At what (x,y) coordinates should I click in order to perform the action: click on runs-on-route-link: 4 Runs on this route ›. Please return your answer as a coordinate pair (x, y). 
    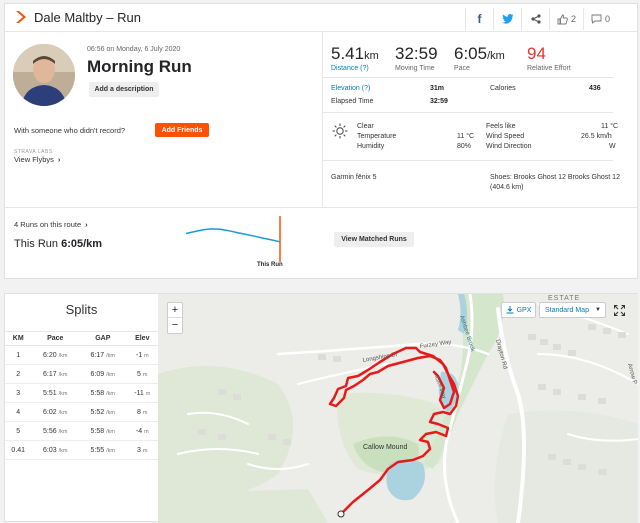
    Looking at the image, I should click on (51, 224).